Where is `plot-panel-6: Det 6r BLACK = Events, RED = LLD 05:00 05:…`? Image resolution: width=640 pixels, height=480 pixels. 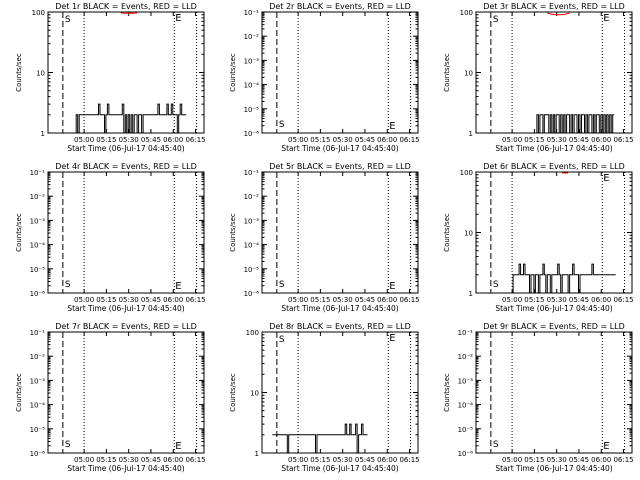 plot-panel-6: Det 6r BLACK = Events, RED = LLD 05:00 05:… is located at coordinates (538, 237).